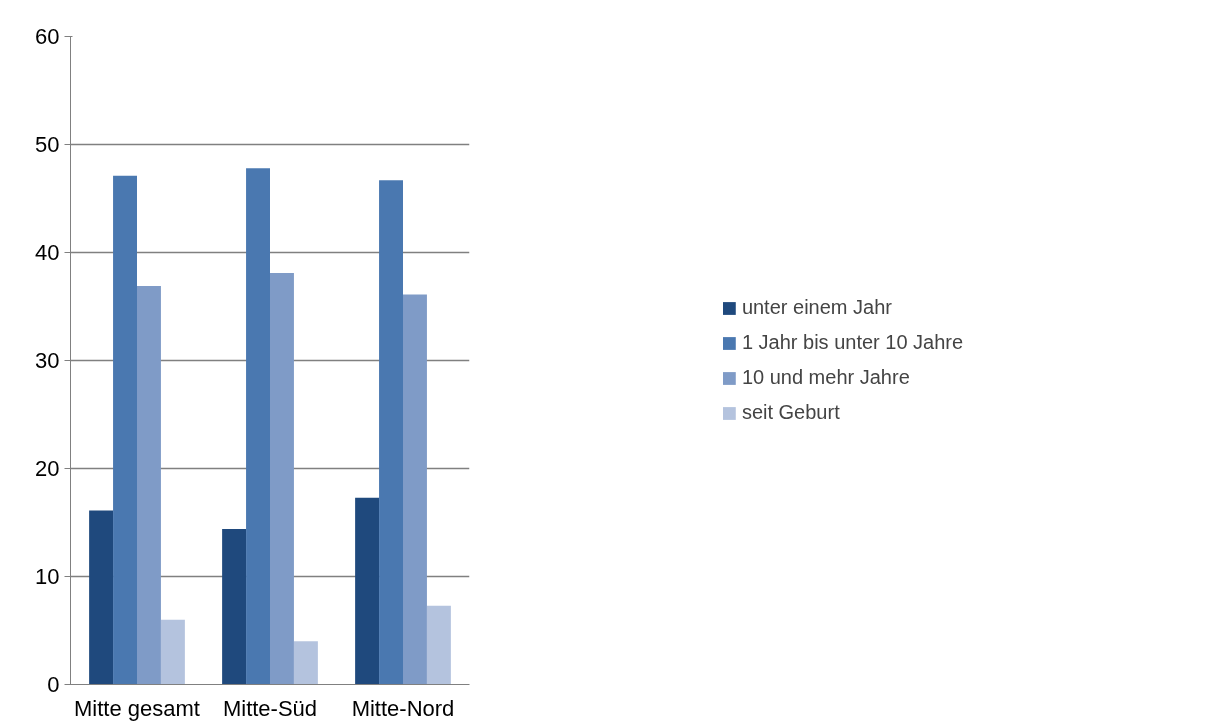 The image size is (1215, 724). What do you see at coordinates (47, 360) in the screenshot?
I see `y-tick-label: 30` at bounding box center [47, 360].